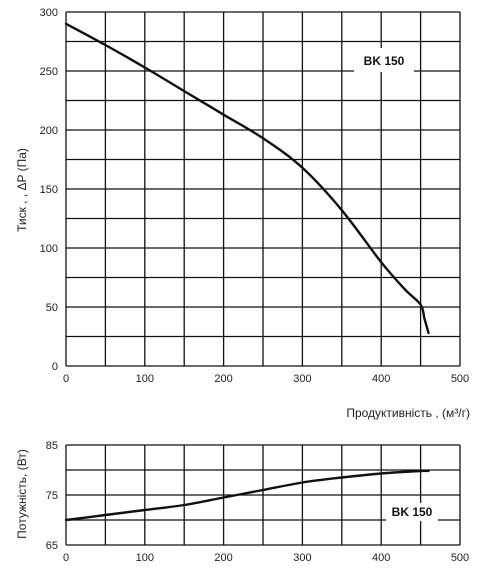  What do you see at coordinates (52, 446) in the screenshot?
I see `y-tick-label: 85` at bounding box center [52, 446].